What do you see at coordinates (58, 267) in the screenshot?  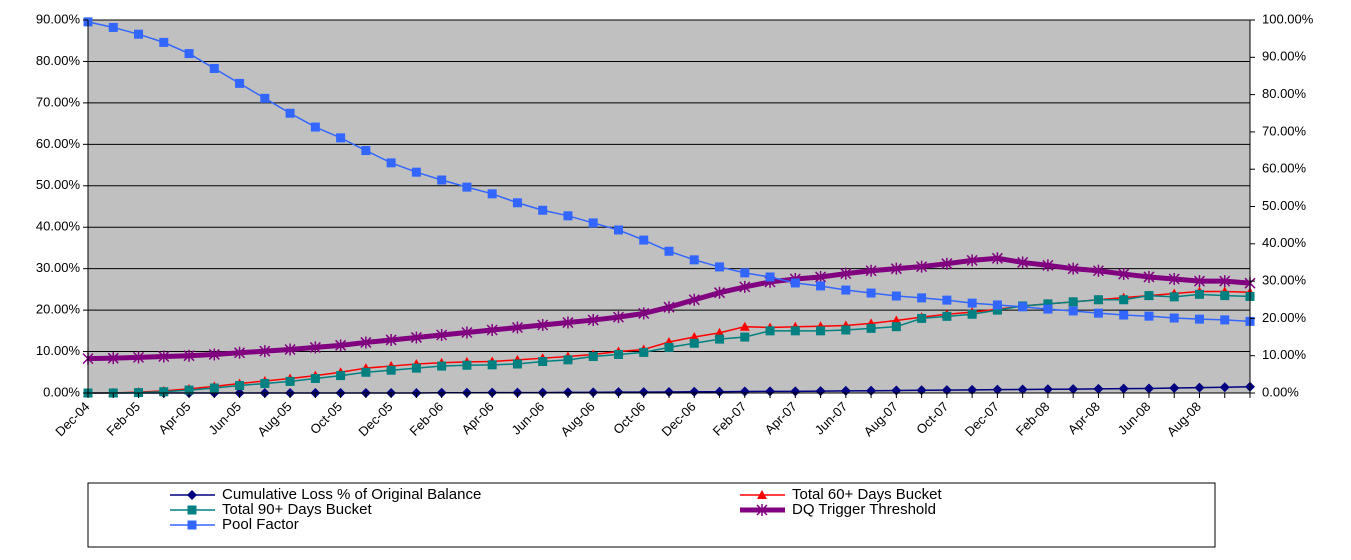 I see `y-tick-label: 30.00%` at bounding box center [58, 267].